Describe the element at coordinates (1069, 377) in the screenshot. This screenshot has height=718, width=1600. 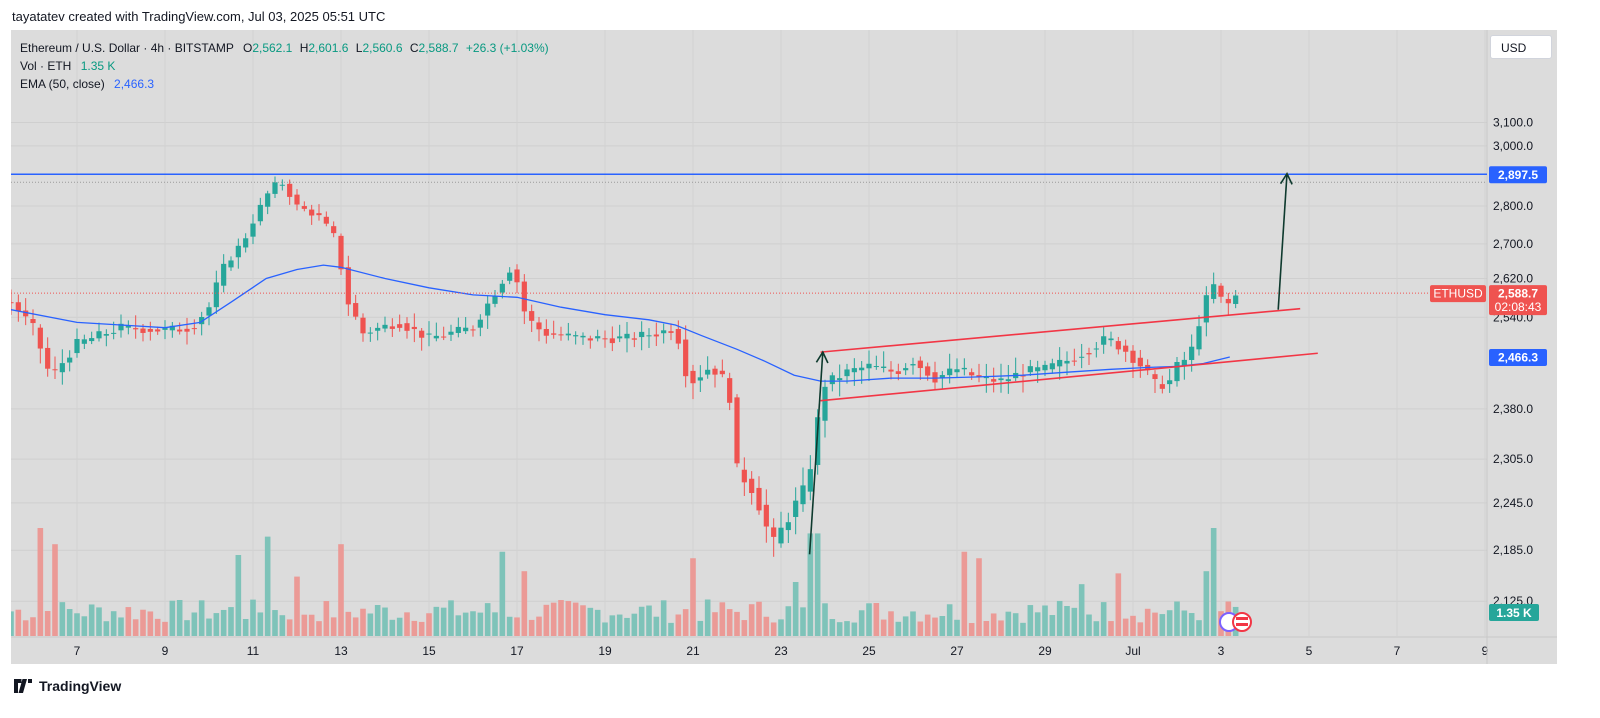
I see `channel-lower-line` at that location.